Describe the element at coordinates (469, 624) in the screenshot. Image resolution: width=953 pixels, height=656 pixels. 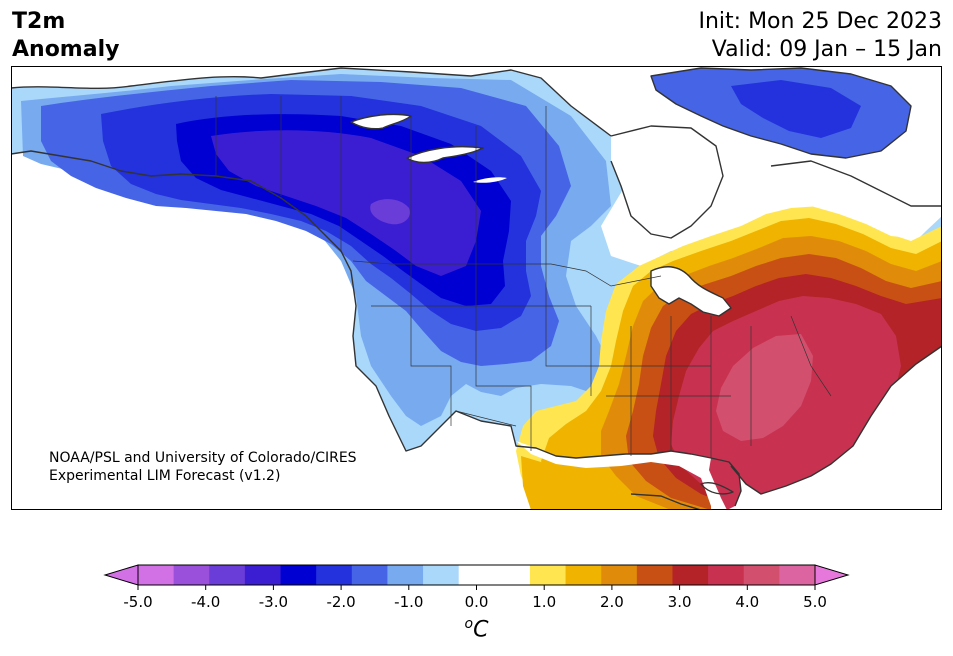
I see `unit-degree: o` at that location.